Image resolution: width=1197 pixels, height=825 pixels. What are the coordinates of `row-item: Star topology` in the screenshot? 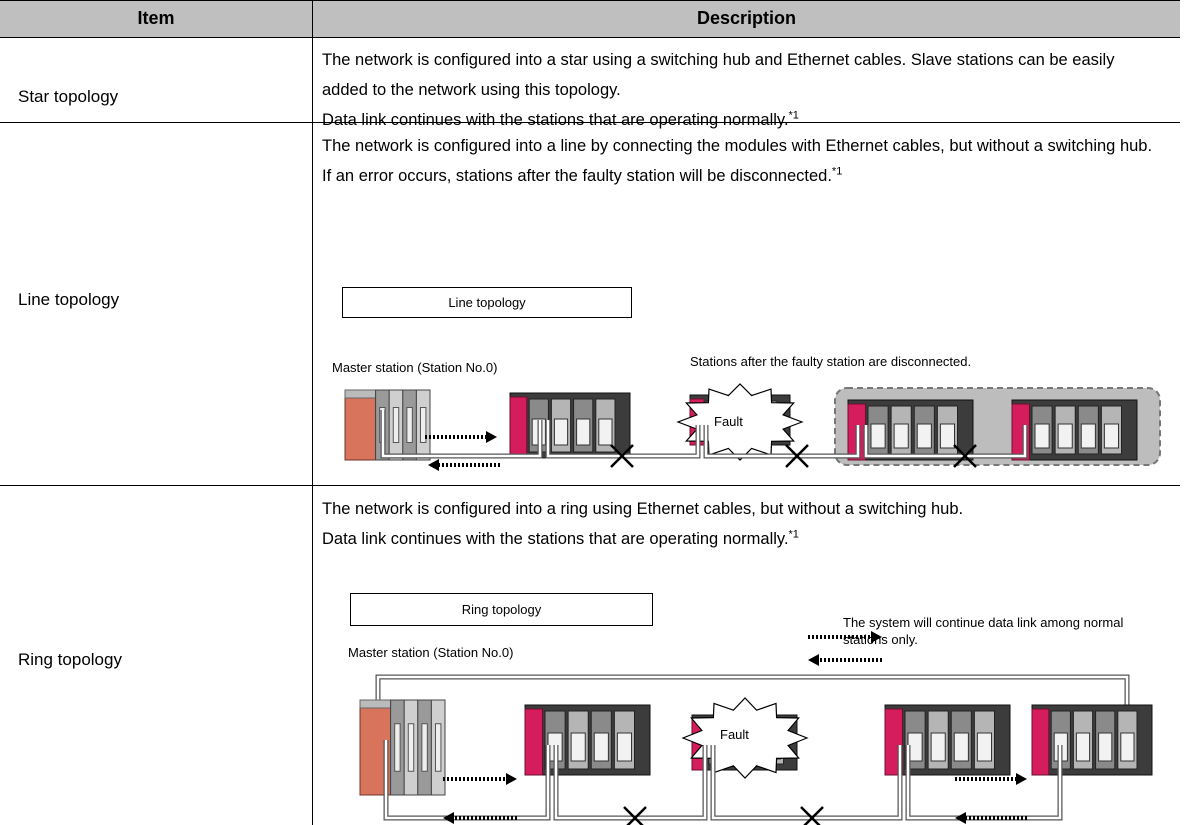 It's located at (68, 96).